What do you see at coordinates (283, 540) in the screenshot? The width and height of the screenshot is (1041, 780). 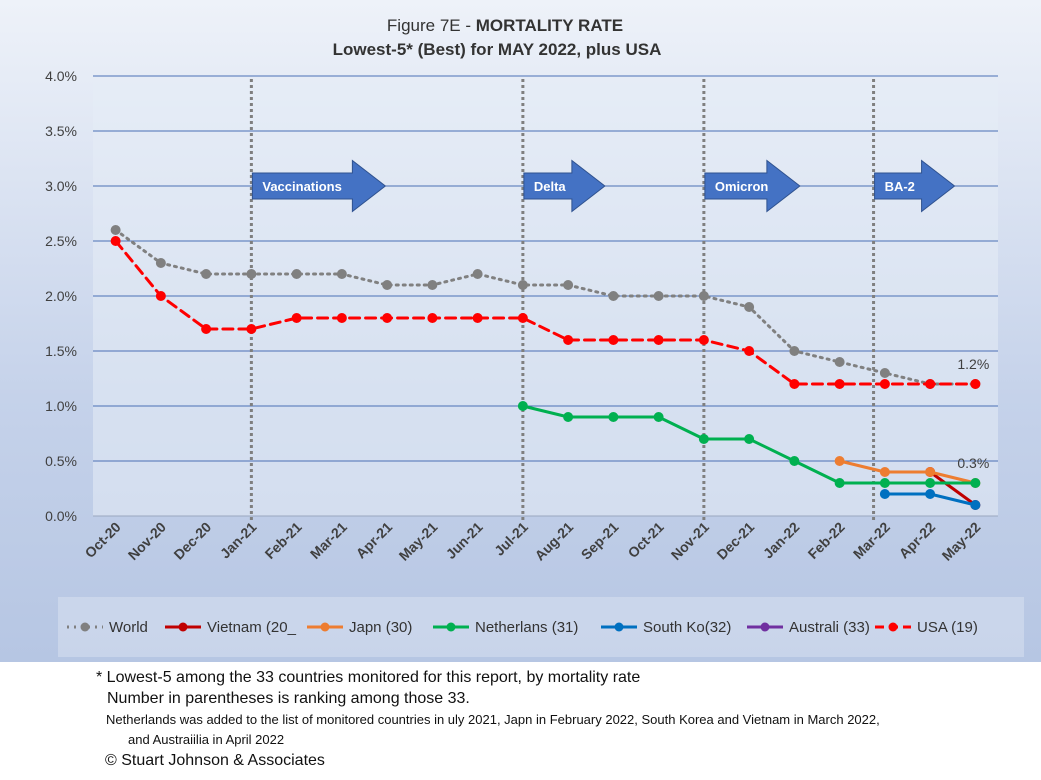 I see `x-tick-label: Feb-21` at bounding box center [283, 540].